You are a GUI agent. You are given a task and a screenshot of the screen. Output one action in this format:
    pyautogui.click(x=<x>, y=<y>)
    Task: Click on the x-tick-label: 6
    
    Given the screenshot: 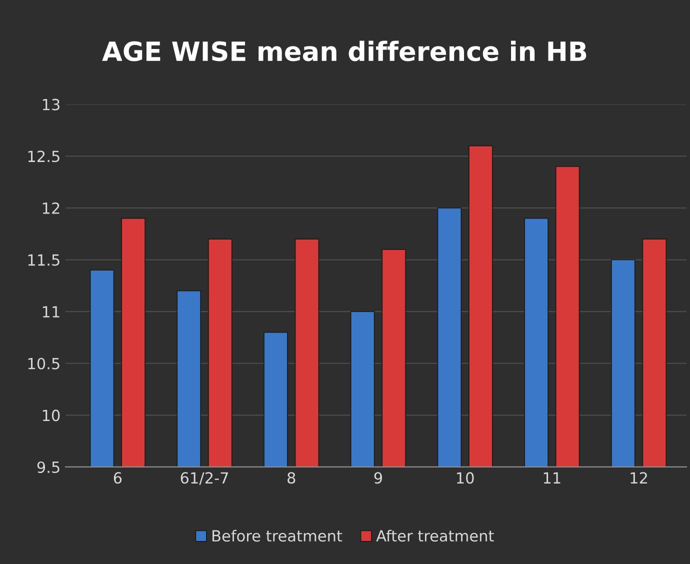 What is the action you would take?
    pyautogui.click(x=118, y=478)
    